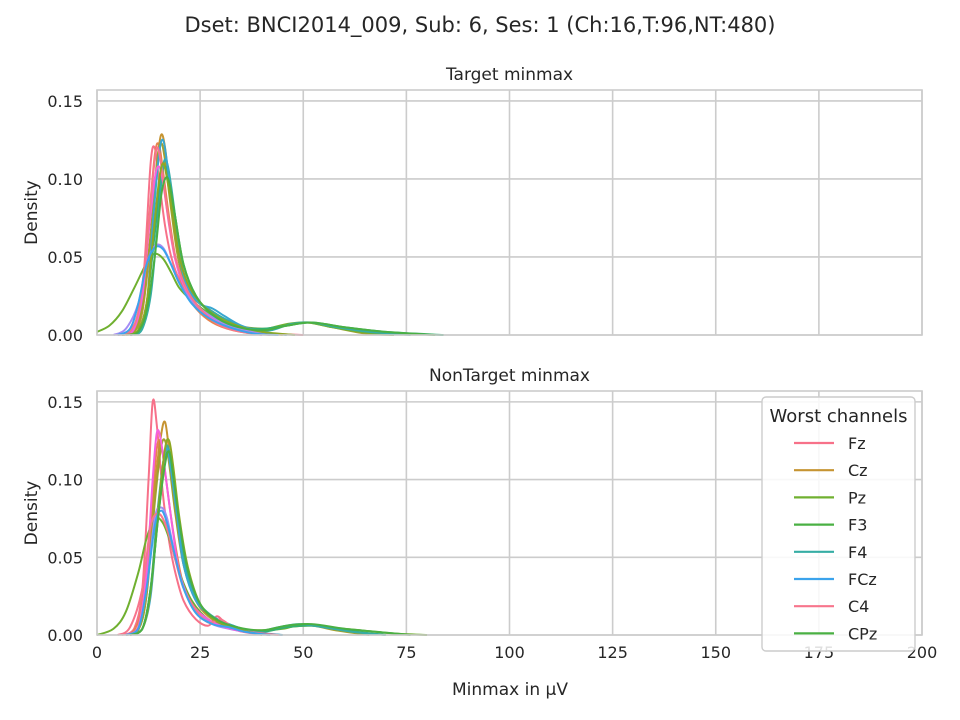 The height and width of the screenshot is (720, 960). What do you see at coordinates (858, 606) in the screenshot?
I see `legend-label: C4` at bounding box center [858, 606].